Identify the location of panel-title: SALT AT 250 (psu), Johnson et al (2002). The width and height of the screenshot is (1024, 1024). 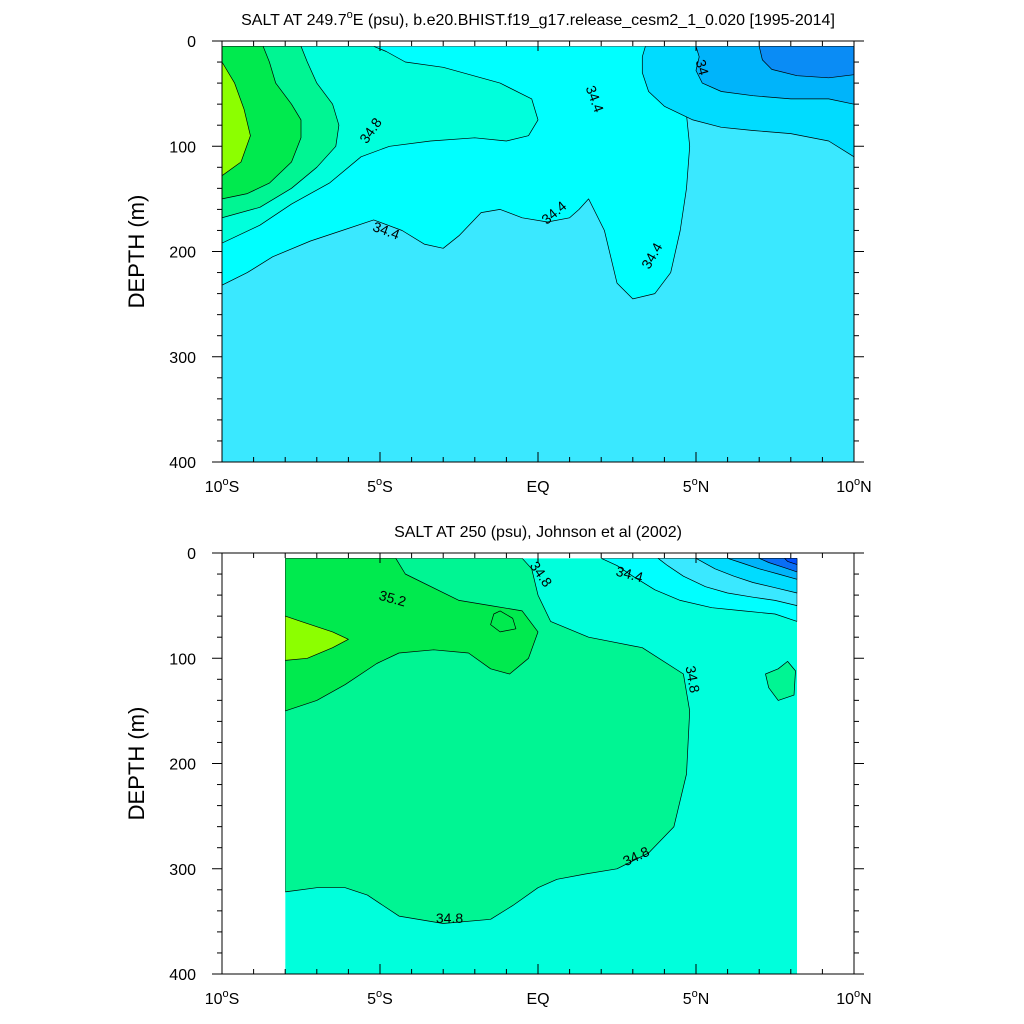
(538, 532).